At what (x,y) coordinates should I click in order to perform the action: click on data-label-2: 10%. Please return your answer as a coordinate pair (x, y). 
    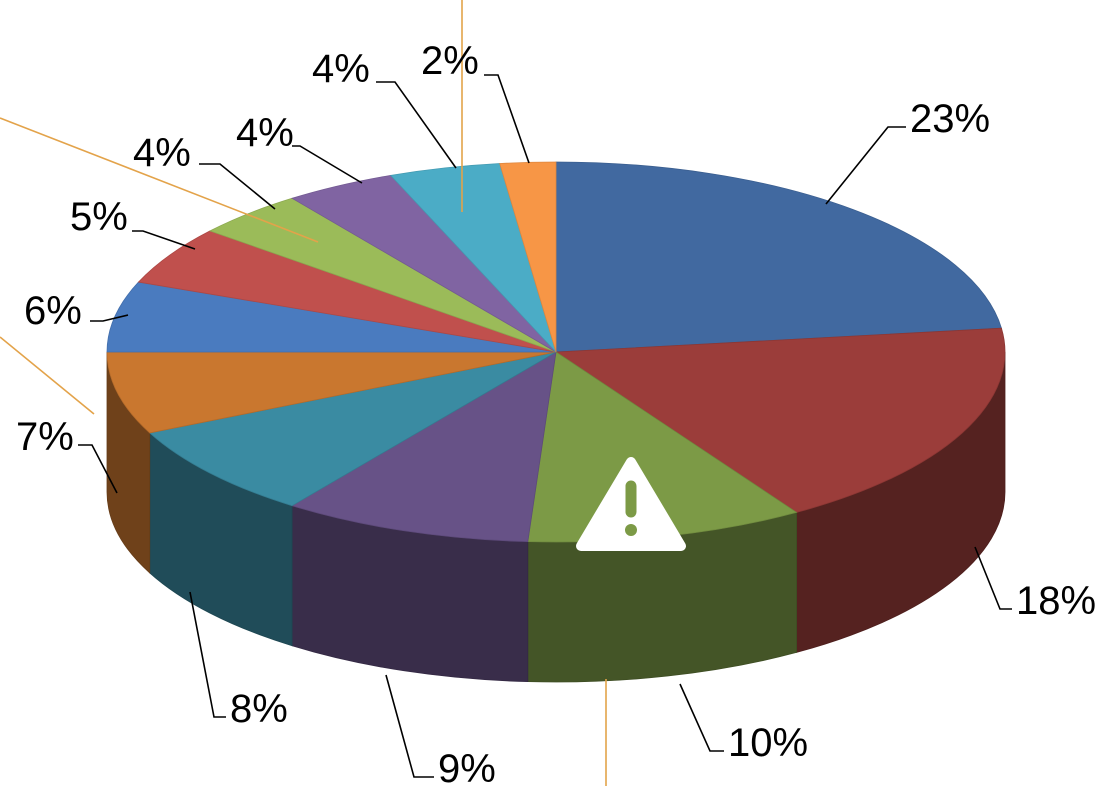
    Looking at the image, I should click on (768, 743).